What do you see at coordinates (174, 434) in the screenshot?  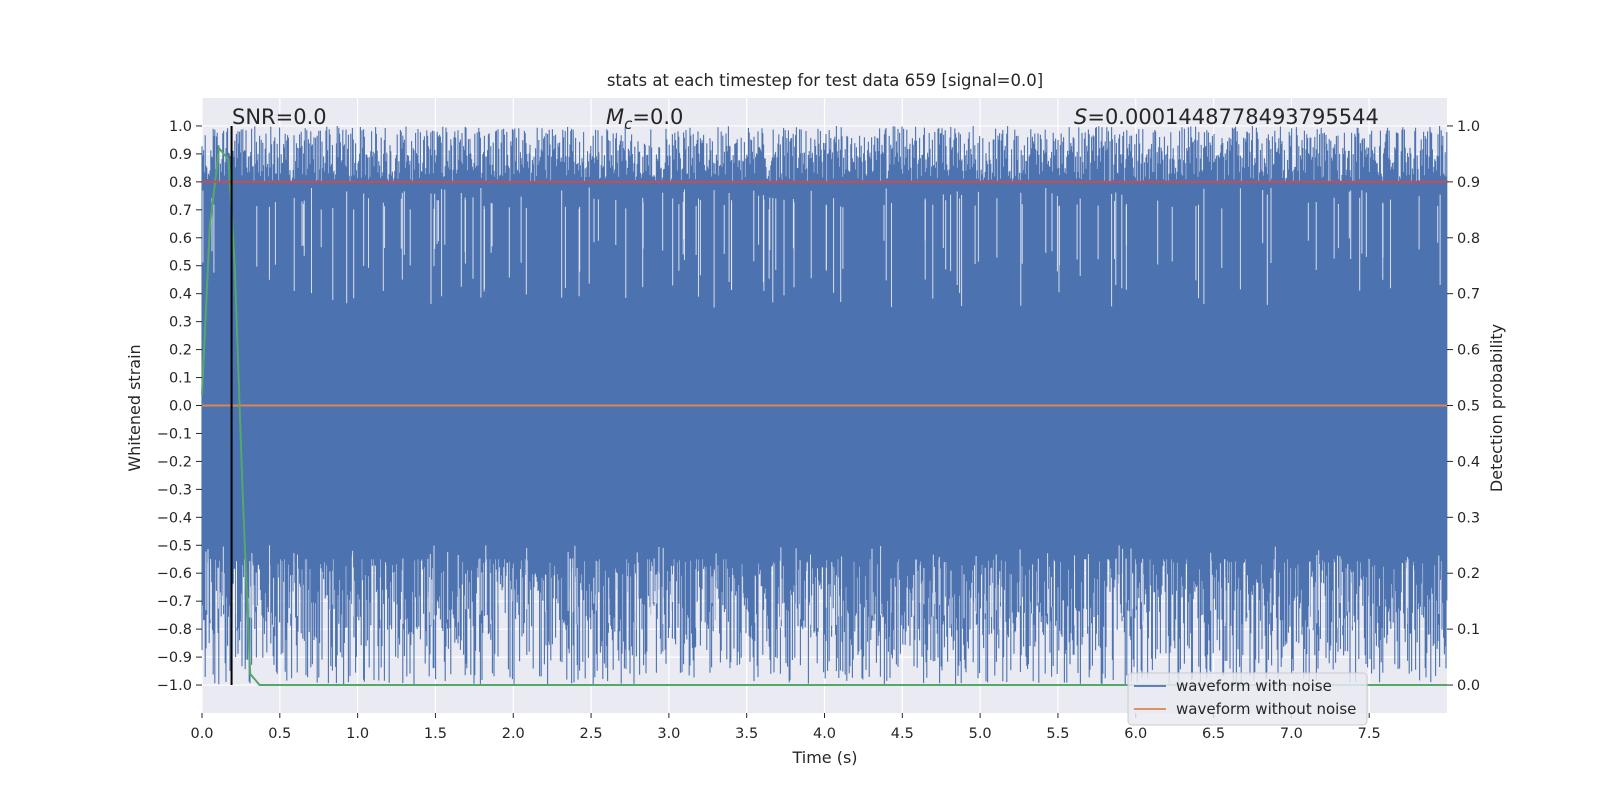 I see `y-tick-label: −0.1` at bounding box center [174, 434].